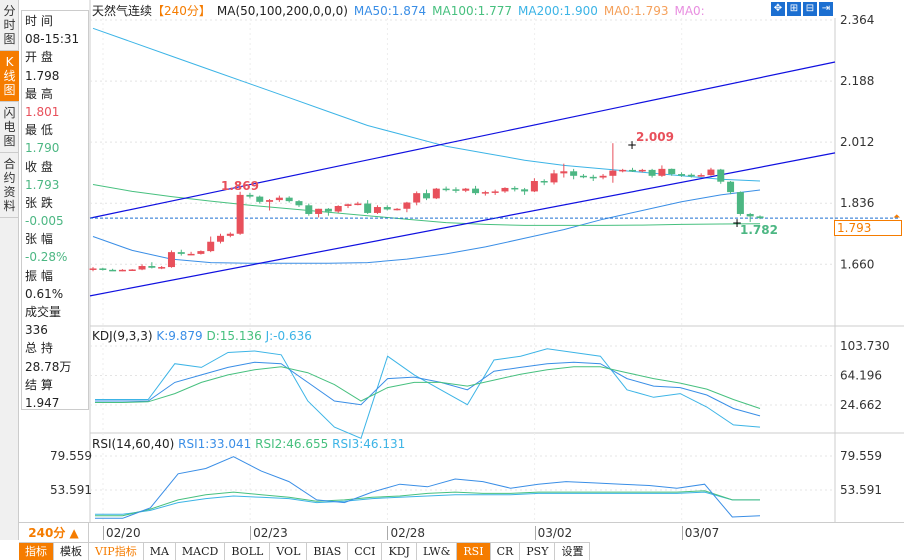 Image resolution: width=904 pixels, height=560 pixels. I want to click on rsi-name: RSI(14,60,40), so click(133, 444).